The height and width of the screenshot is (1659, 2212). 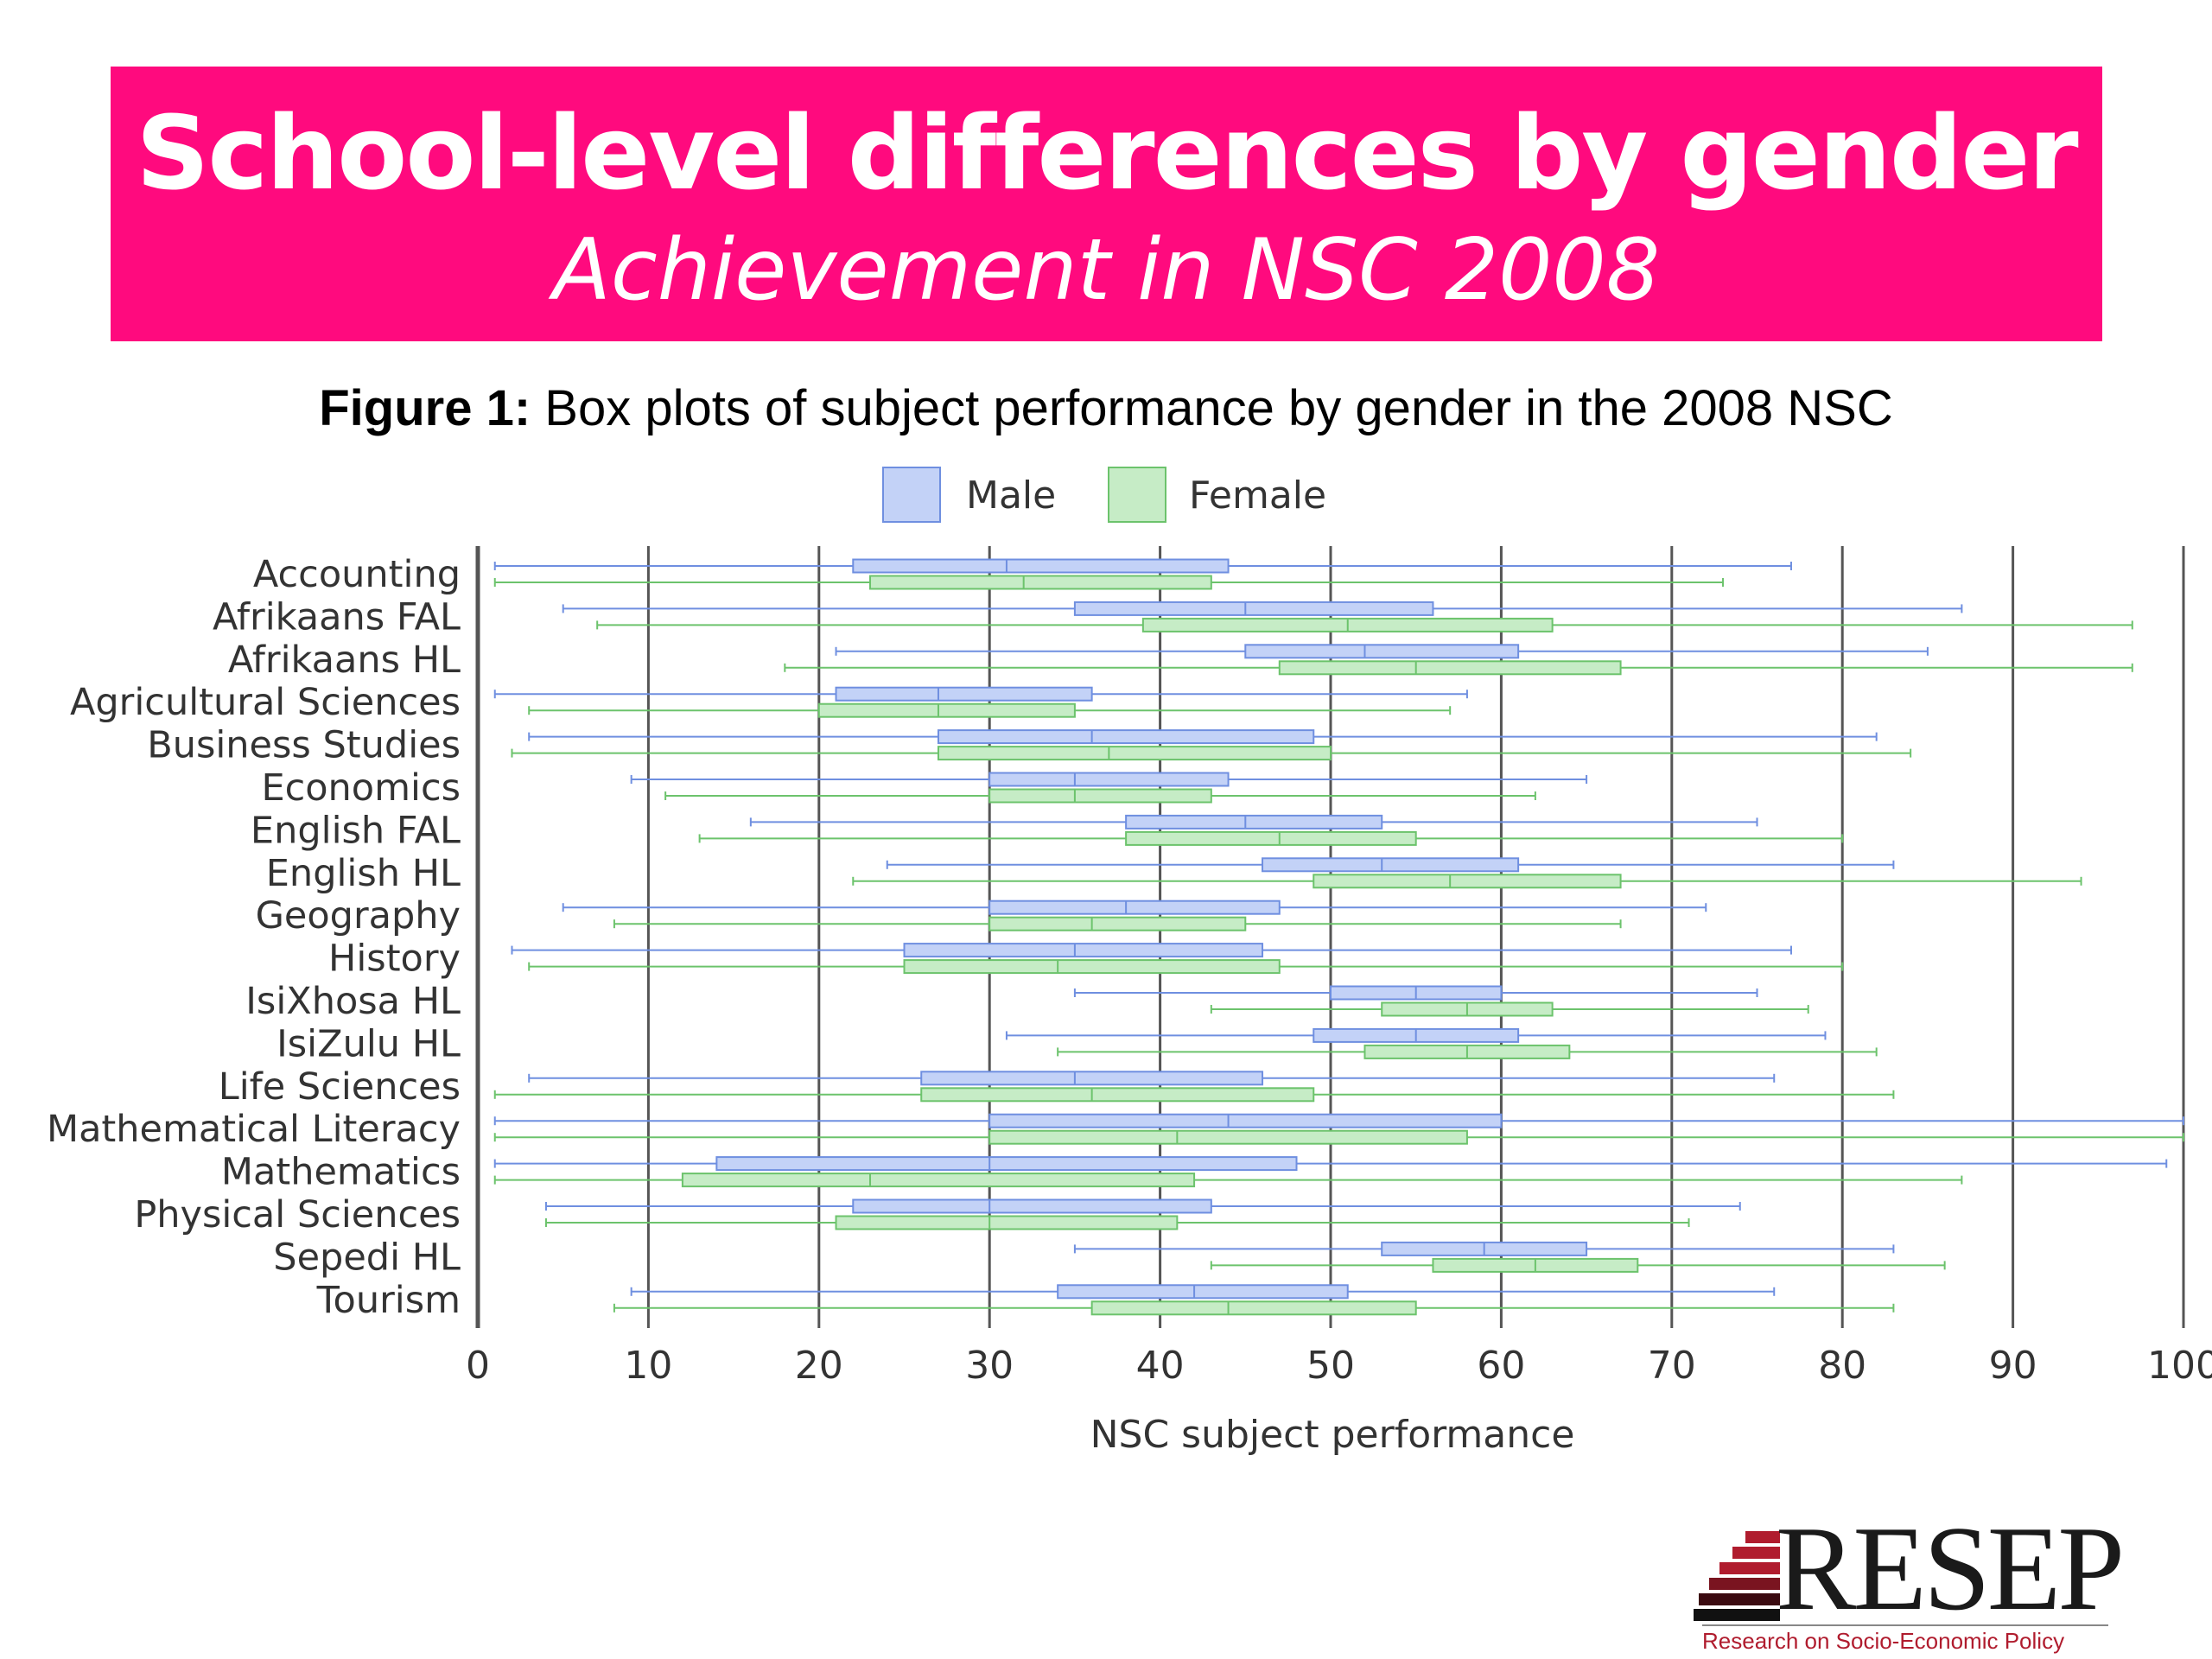 What do you see at coordinates (297, 1214) in the screenshot?
I see `category-label: Physical Sciences` at bounding box center [297, 1214].